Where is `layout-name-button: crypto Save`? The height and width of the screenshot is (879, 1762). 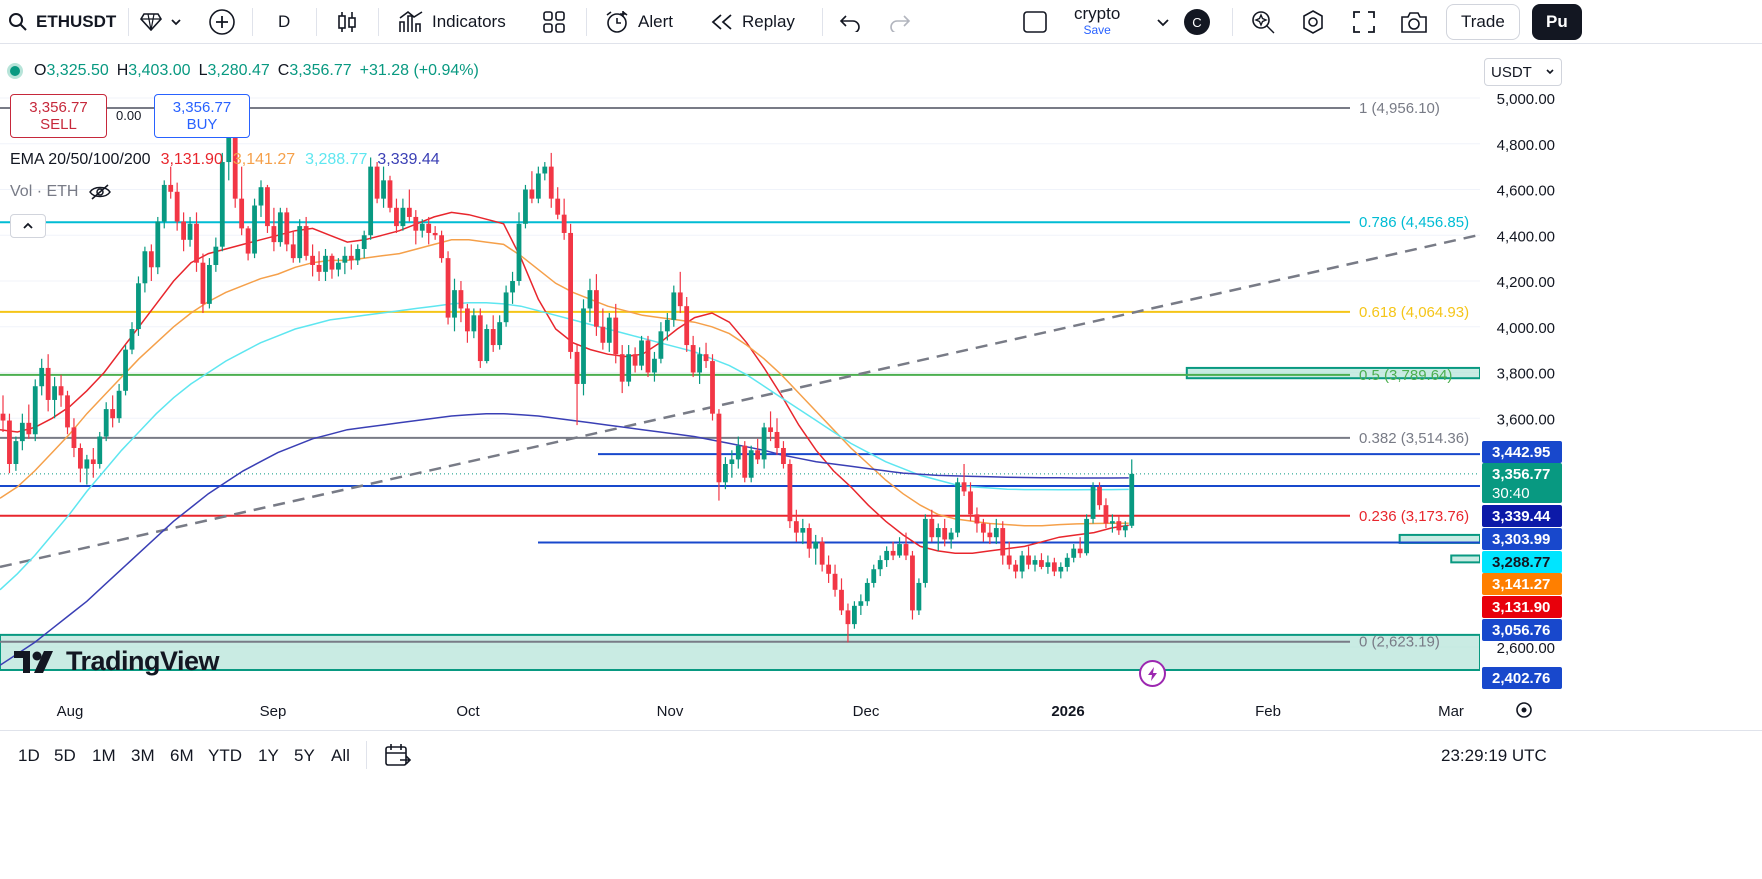
layout-name-button: crypto Save is located at coordinates (1097, 22).